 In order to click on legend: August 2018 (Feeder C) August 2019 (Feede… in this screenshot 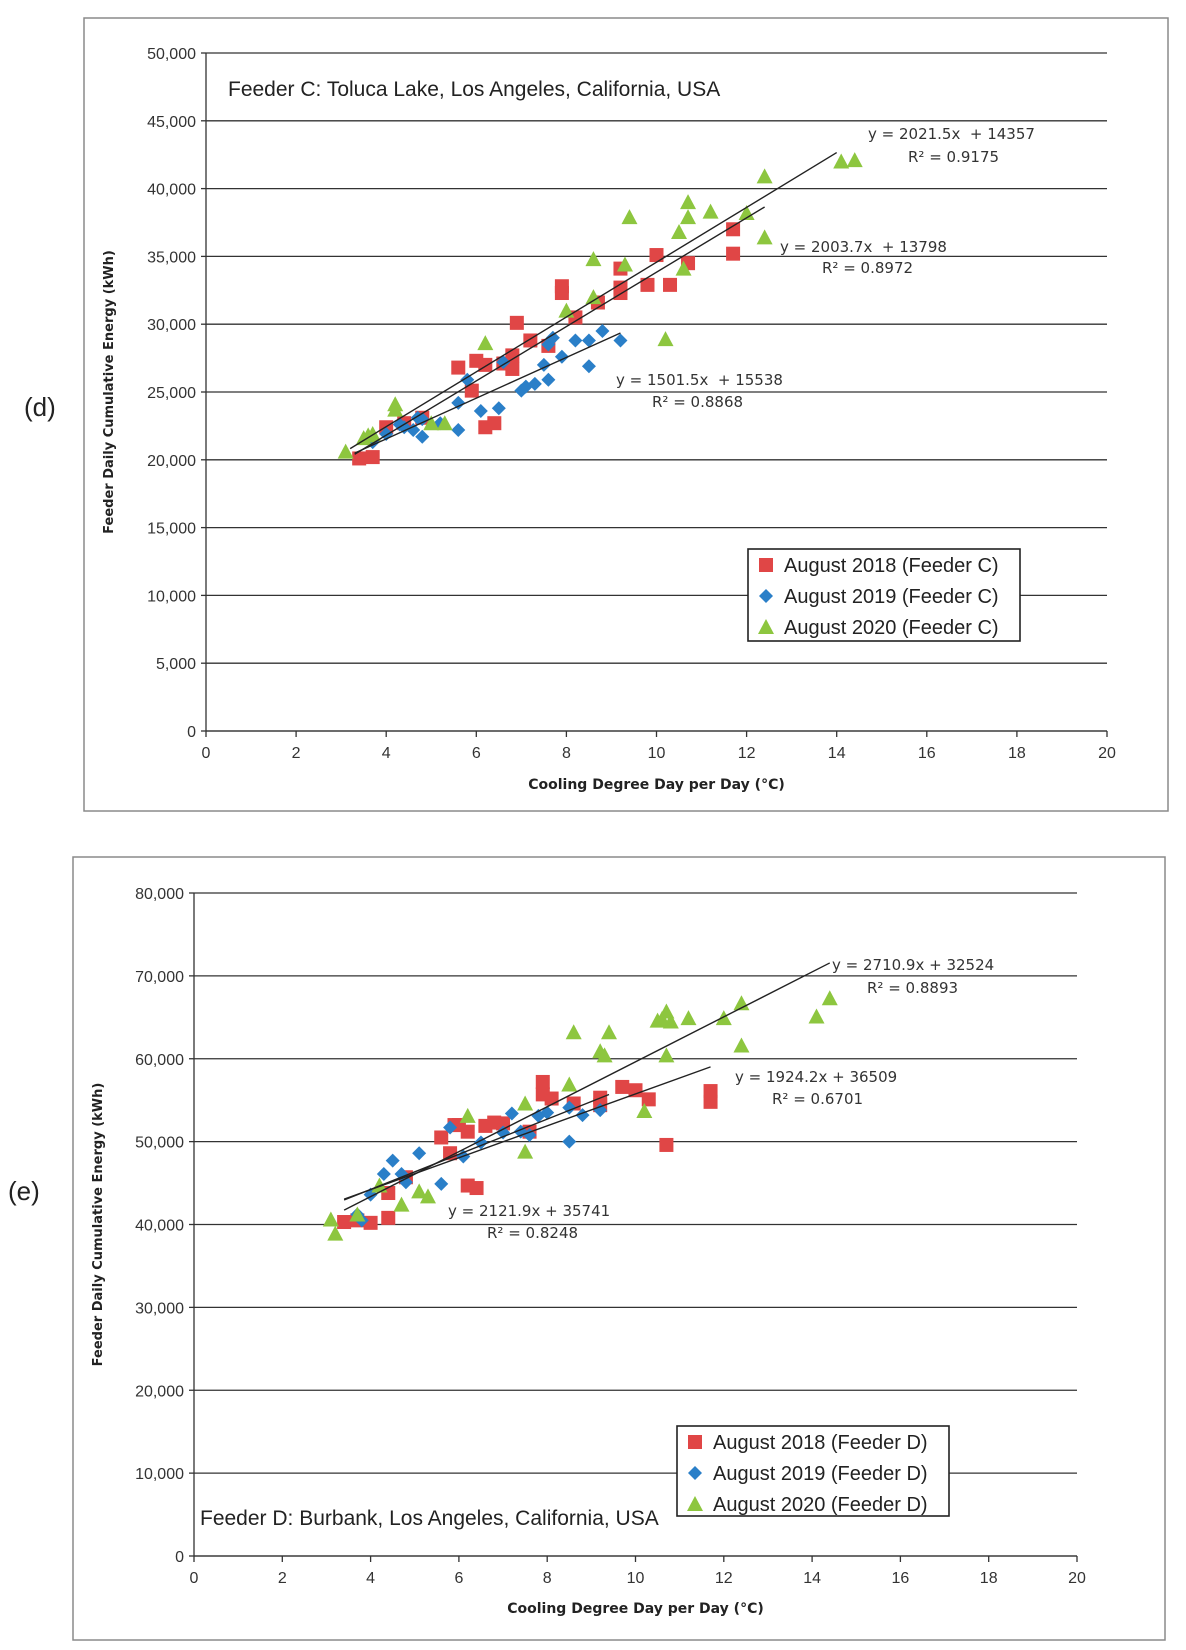, I will do `click(884, 595)`.